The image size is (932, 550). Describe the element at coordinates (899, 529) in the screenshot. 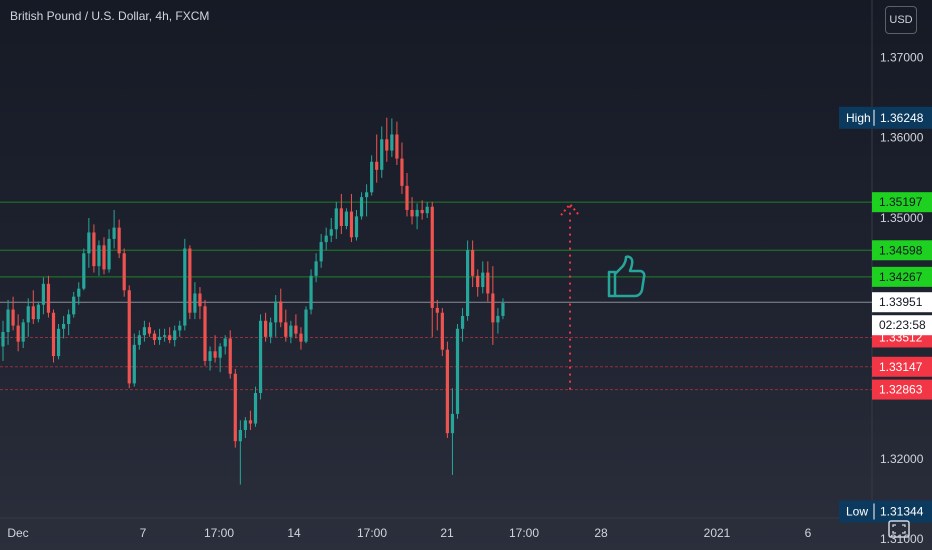

I see `fullscreen-icon` at that location.